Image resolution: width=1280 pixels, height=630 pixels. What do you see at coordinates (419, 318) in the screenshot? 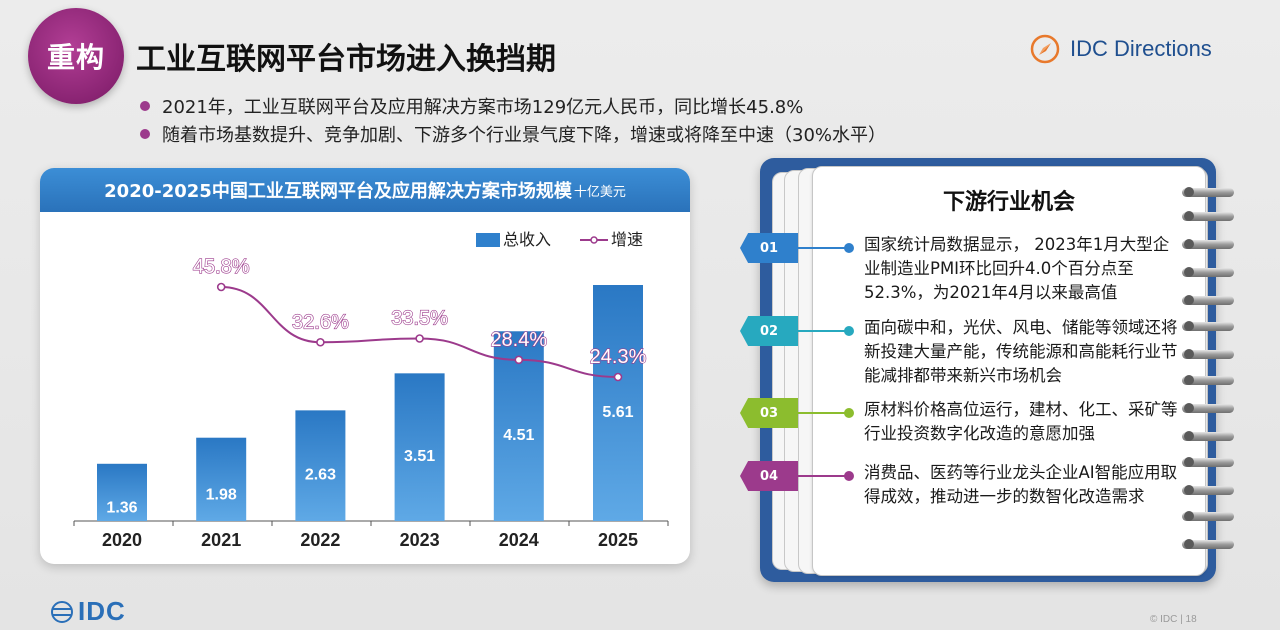
I see `growth-label: 33.5%` at bounding box center [419, 318].